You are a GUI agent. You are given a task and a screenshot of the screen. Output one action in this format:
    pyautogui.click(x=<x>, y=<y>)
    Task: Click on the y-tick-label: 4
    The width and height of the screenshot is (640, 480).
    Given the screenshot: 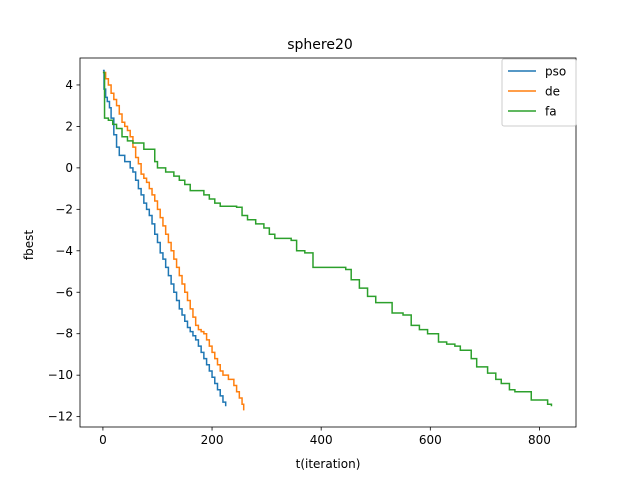 What is the action you would take?
    pyautogui.click(x=69, y=85)
    